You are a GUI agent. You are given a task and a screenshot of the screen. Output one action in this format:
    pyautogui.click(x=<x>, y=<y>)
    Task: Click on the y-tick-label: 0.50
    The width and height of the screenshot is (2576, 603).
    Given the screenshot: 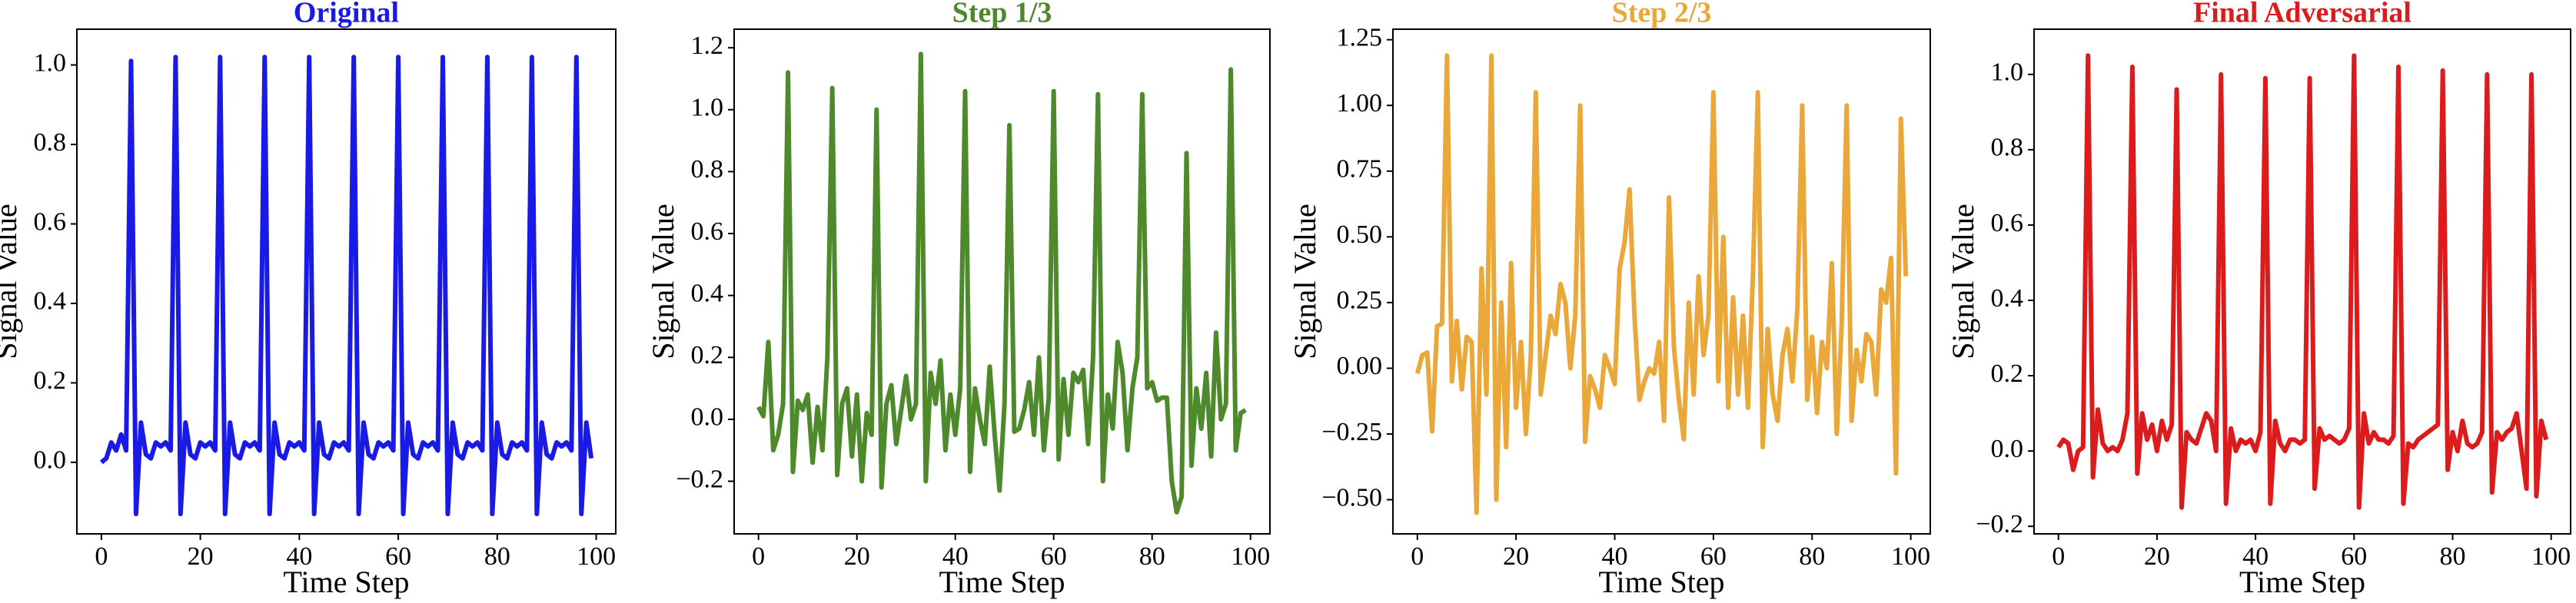 What is the action you would take?
    pyautogui.click(x=1360, y=234)
    